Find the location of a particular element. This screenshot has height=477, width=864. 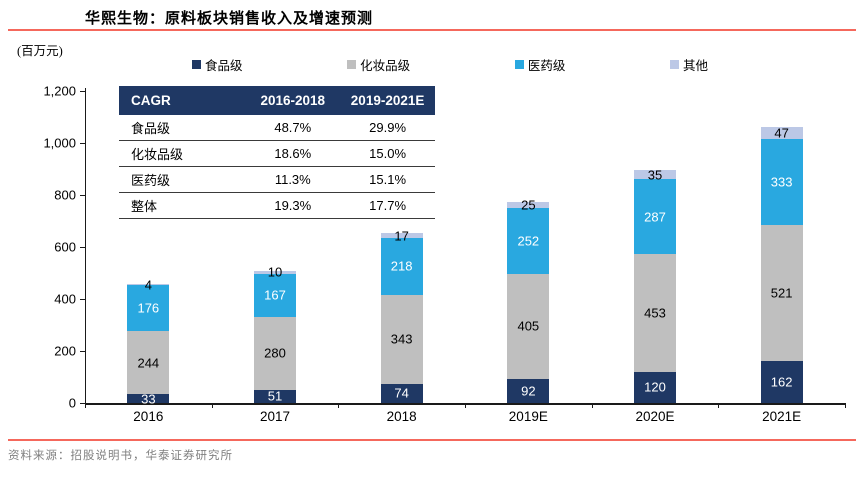

cagr-table-row-1: 化妆品级 18.6% 15.0% is located at coordinates (277, 153).